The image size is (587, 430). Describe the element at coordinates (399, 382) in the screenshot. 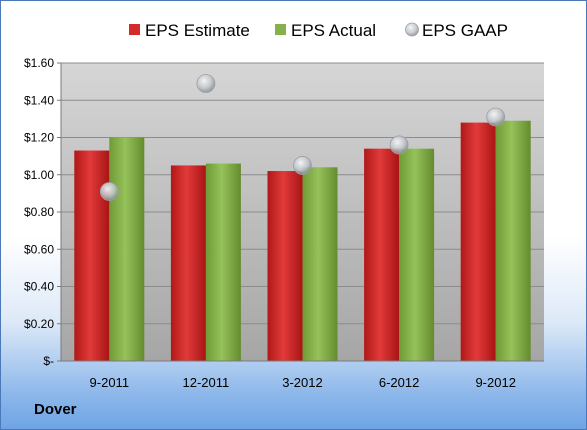

I see `x-tick-label: 6-2012` at that location.